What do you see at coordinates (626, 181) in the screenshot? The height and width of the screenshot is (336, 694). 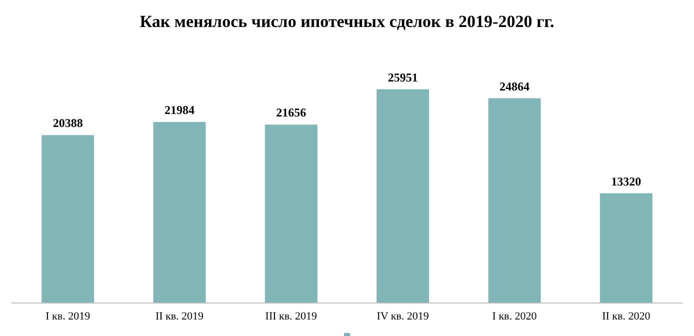 I see `data-label: 13320` at bounding box center [626, 181].